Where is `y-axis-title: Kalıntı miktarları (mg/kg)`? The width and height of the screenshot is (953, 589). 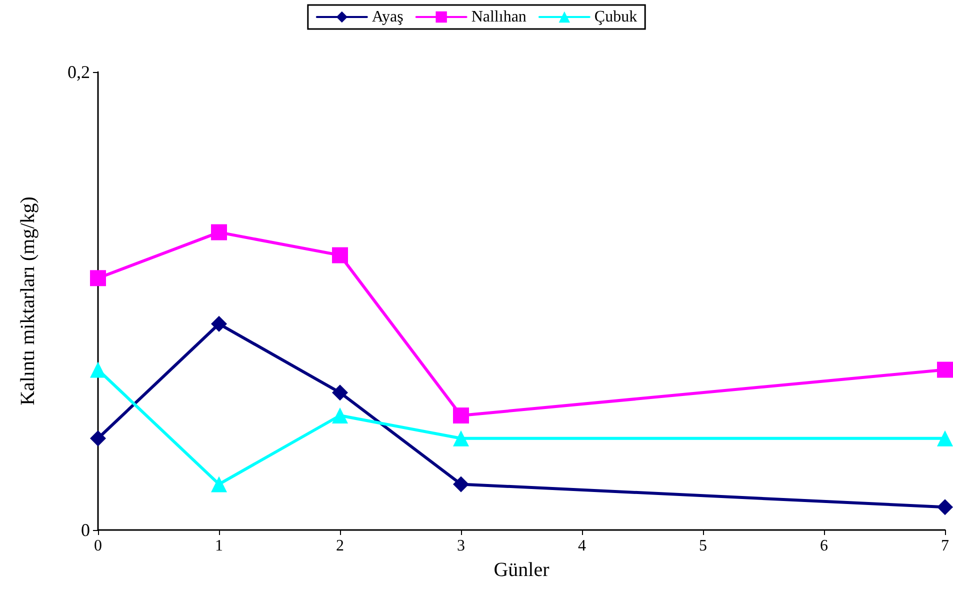
y-axis-title: Kalıntı miktarları (mg/kg) is located at coordinates (28, 301).